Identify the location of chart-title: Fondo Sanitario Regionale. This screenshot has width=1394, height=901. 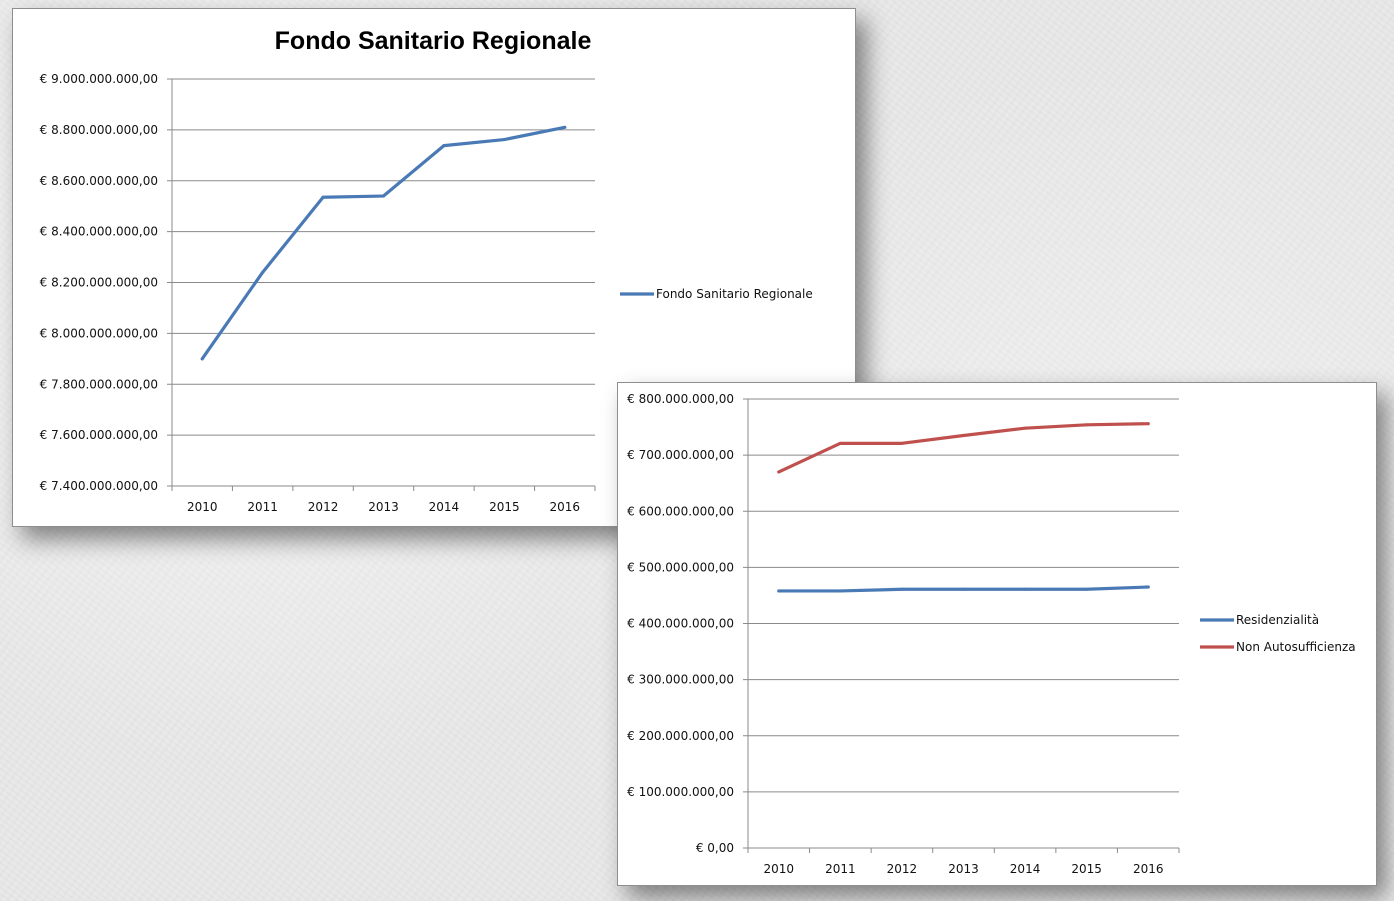
(433, 41).